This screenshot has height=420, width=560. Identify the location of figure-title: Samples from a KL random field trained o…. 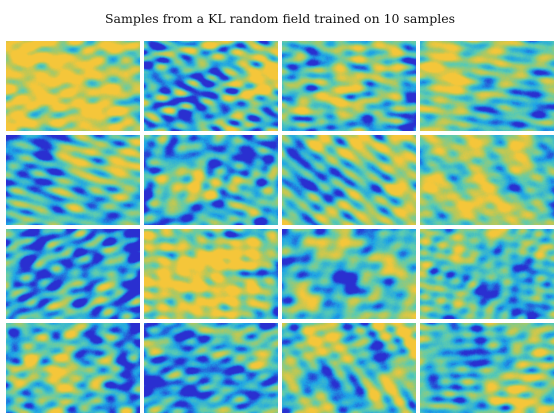
(280, 18).